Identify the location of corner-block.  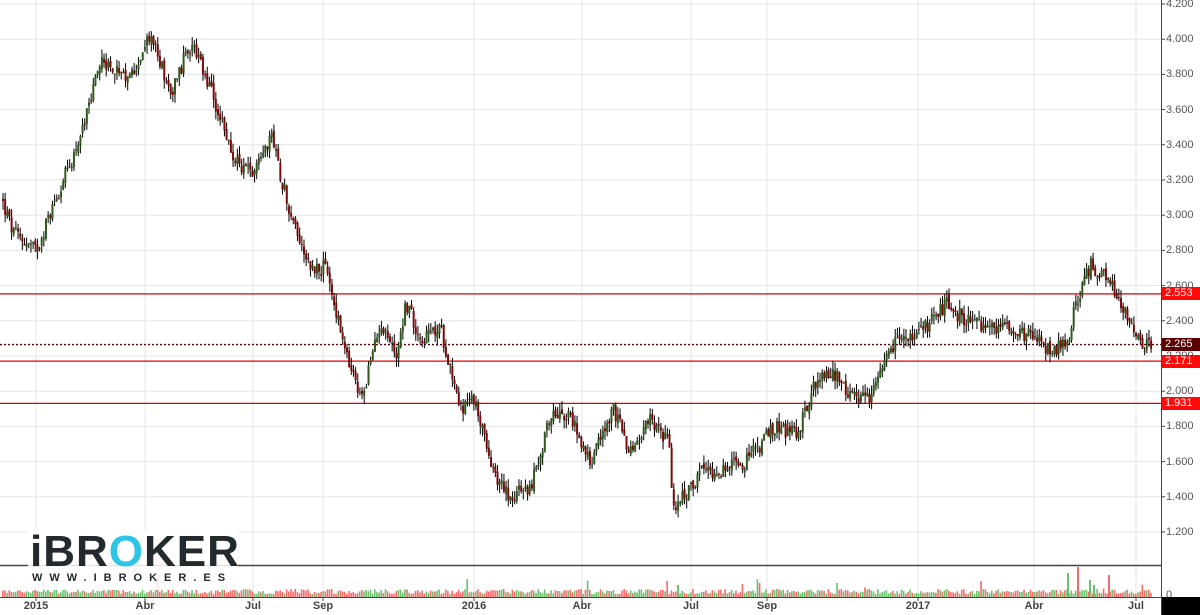
(1181, 606).